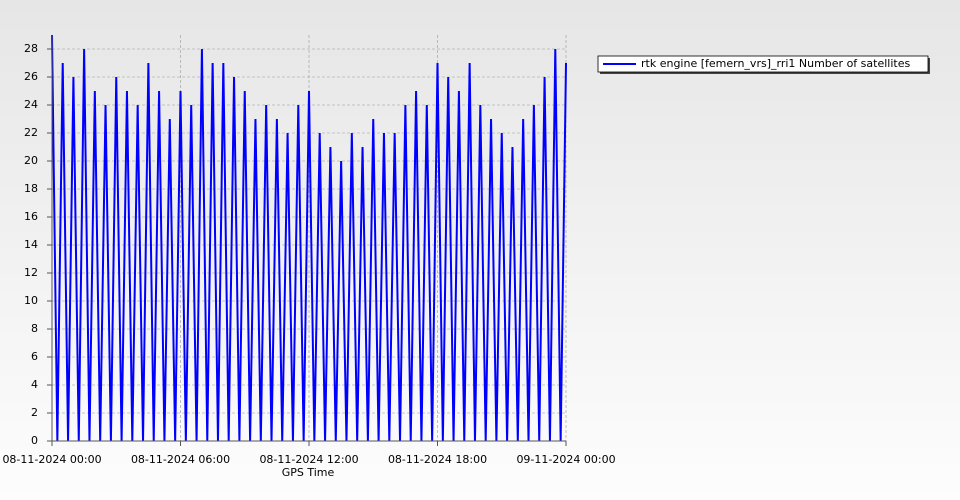 Image resolution: width=960 pixels, height=500 pixels. Describe the element at coordinates (31, 160) in the screenshot. I see `y-tick-label: 20` at that location.